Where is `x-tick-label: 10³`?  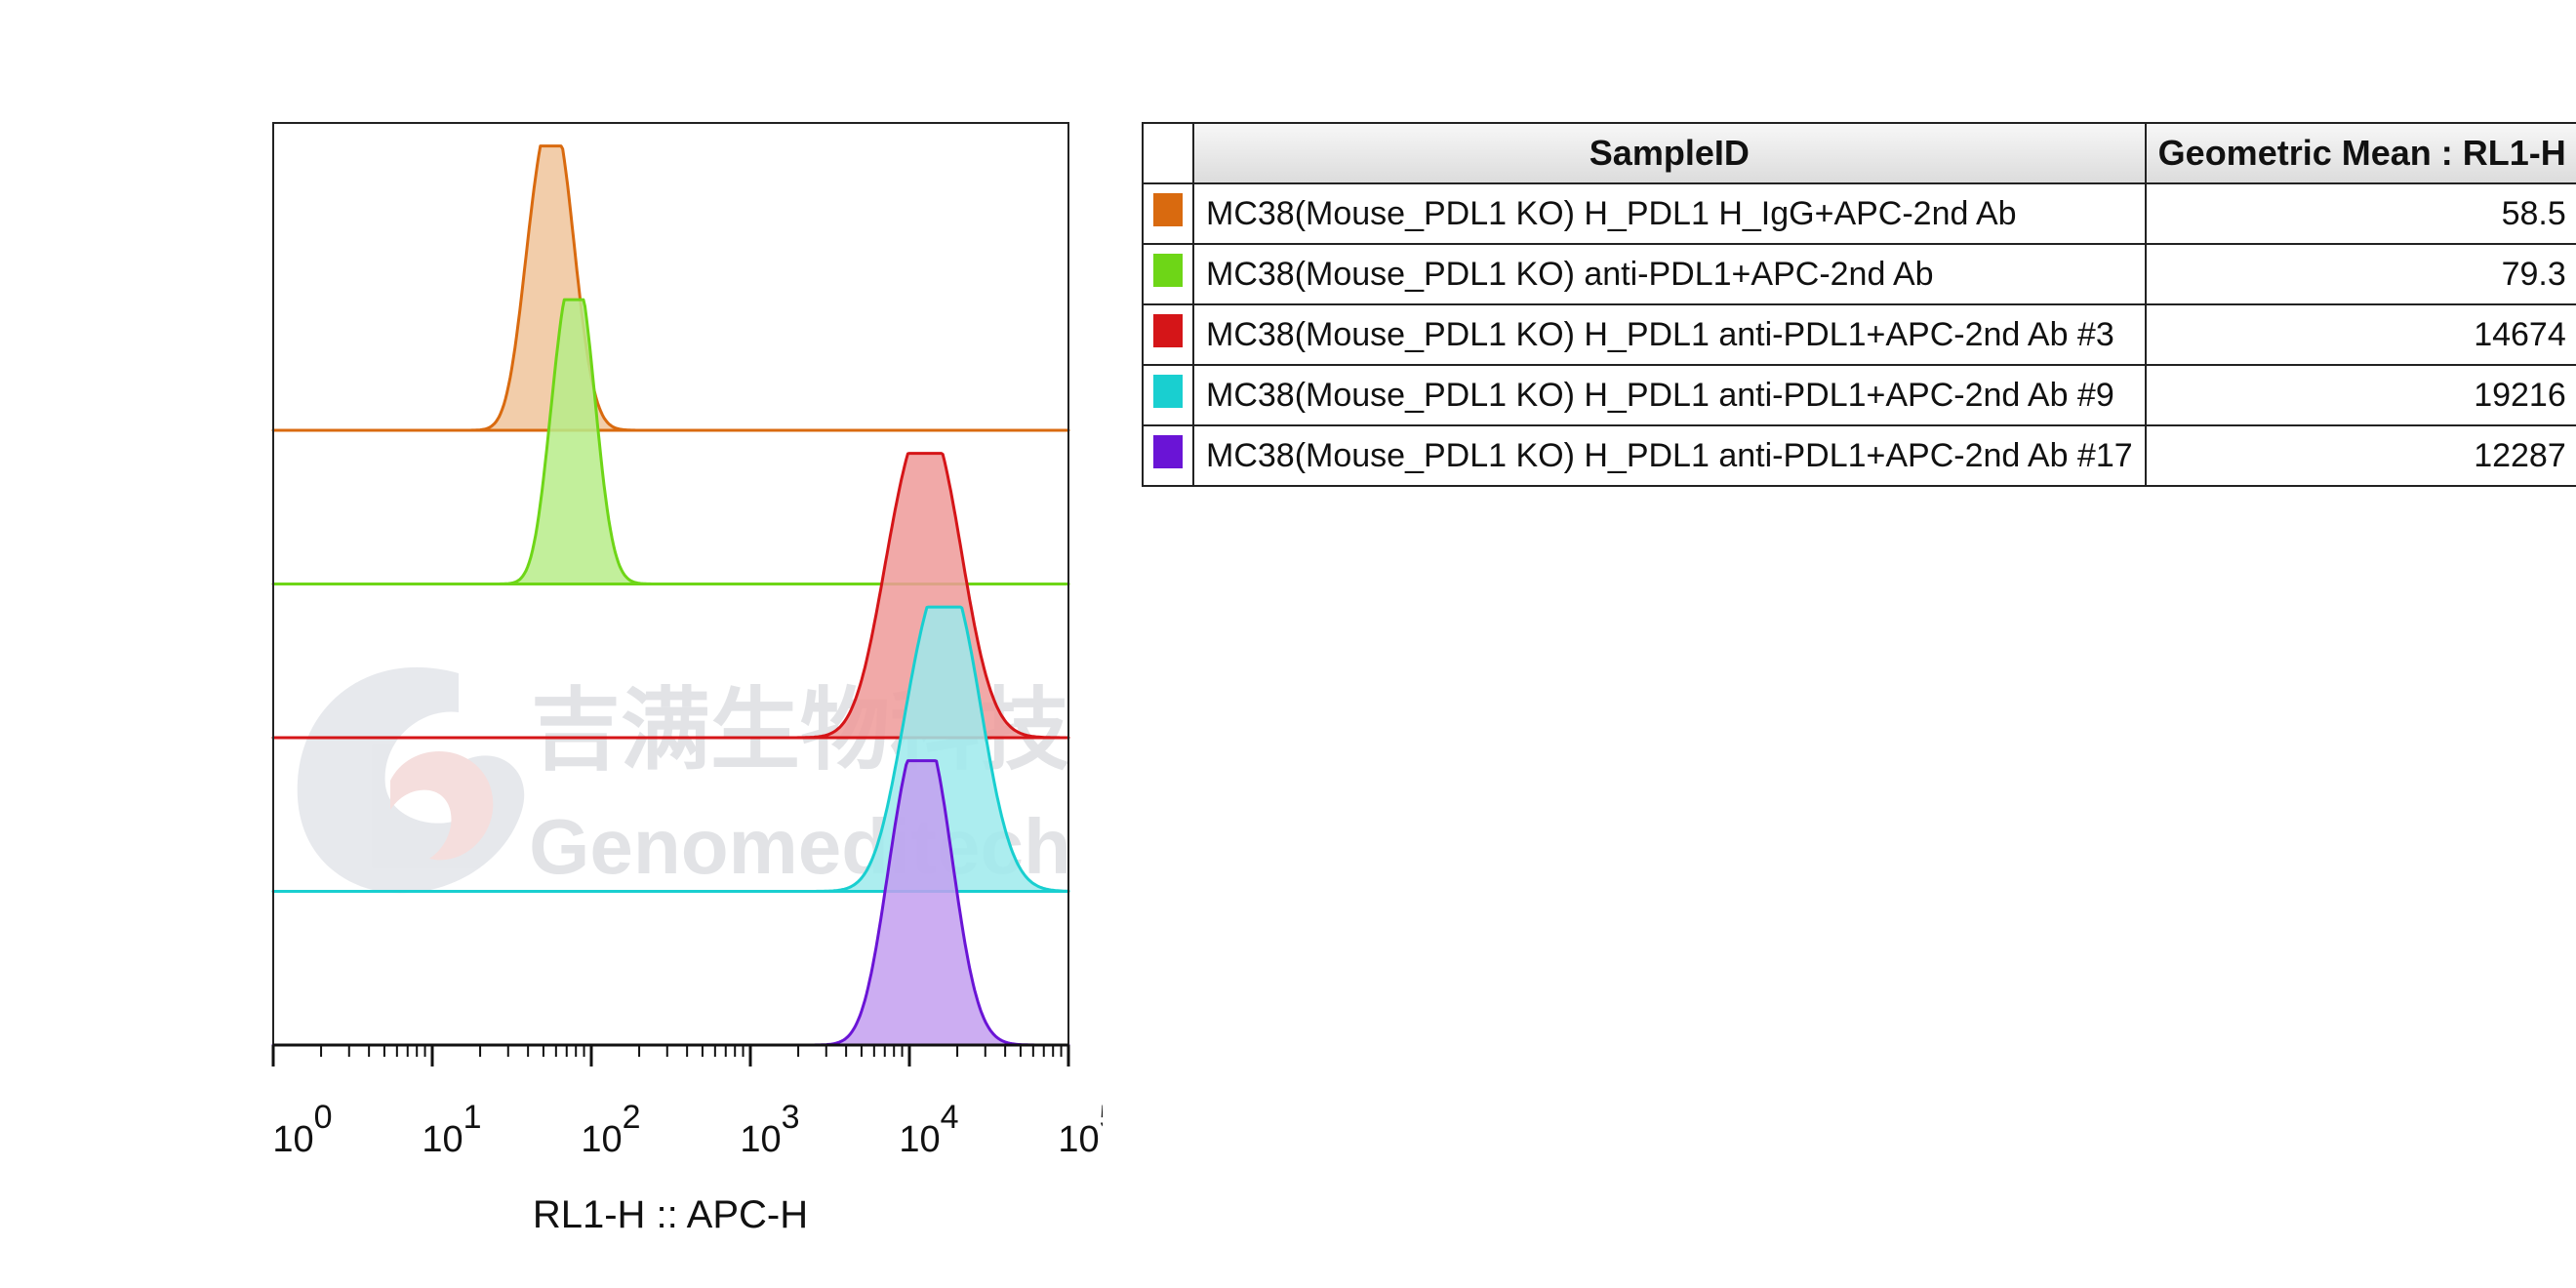 x-tick-label: 10³ is located at coordinates (769, 1129).